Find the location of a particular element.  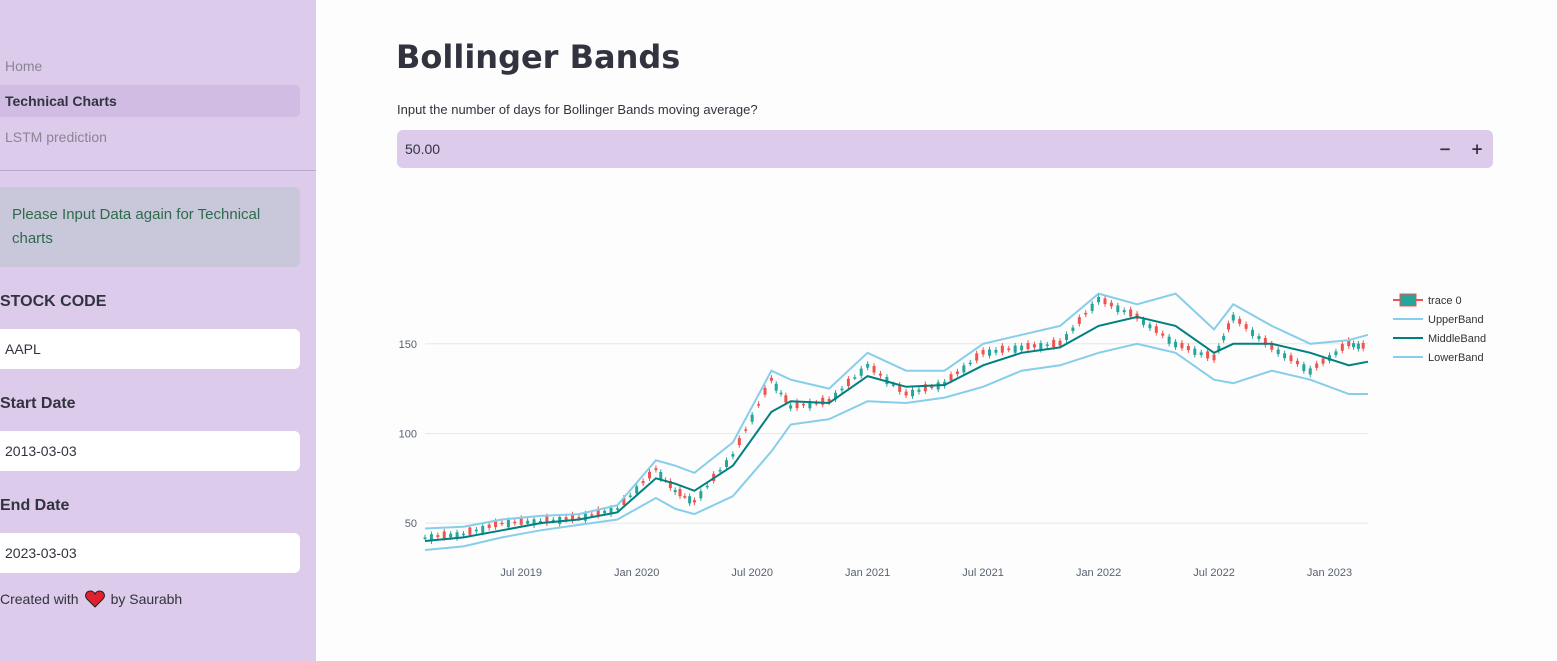

x-tick-label: Jan 2022 is located at coordinates (1098, 573).